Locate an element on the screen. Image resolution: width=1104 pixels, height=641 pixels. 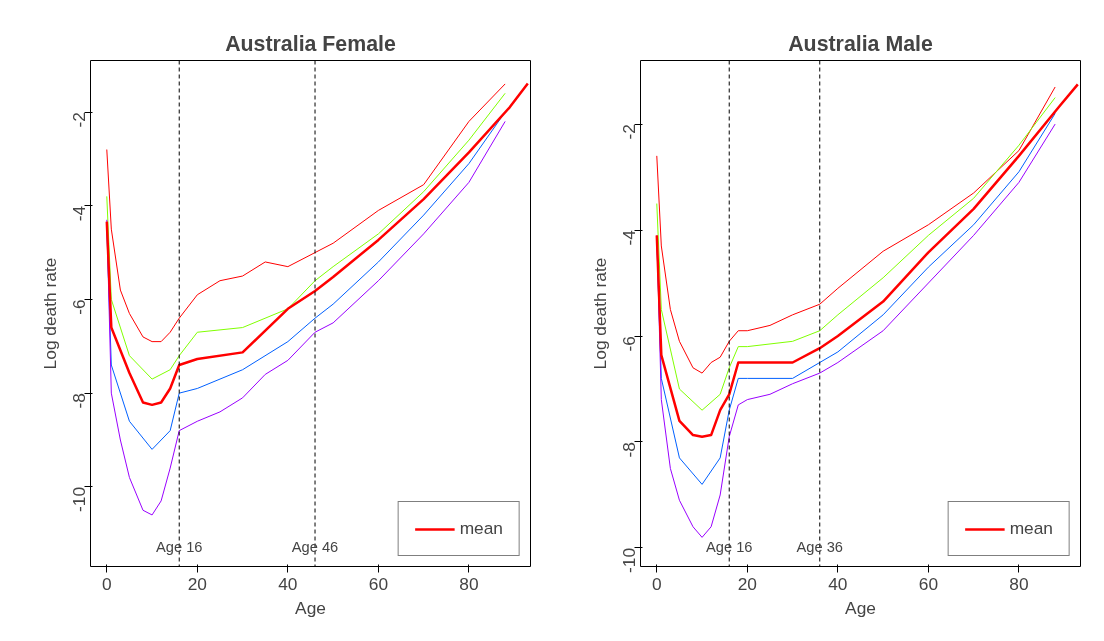
ref-line-label: Age 46 is located at coordinates (315, 546).